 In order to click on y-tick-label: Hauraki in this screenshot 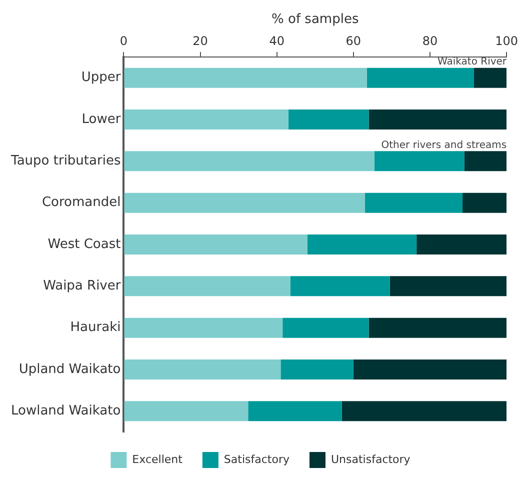, I will do `click(95, 328)`.